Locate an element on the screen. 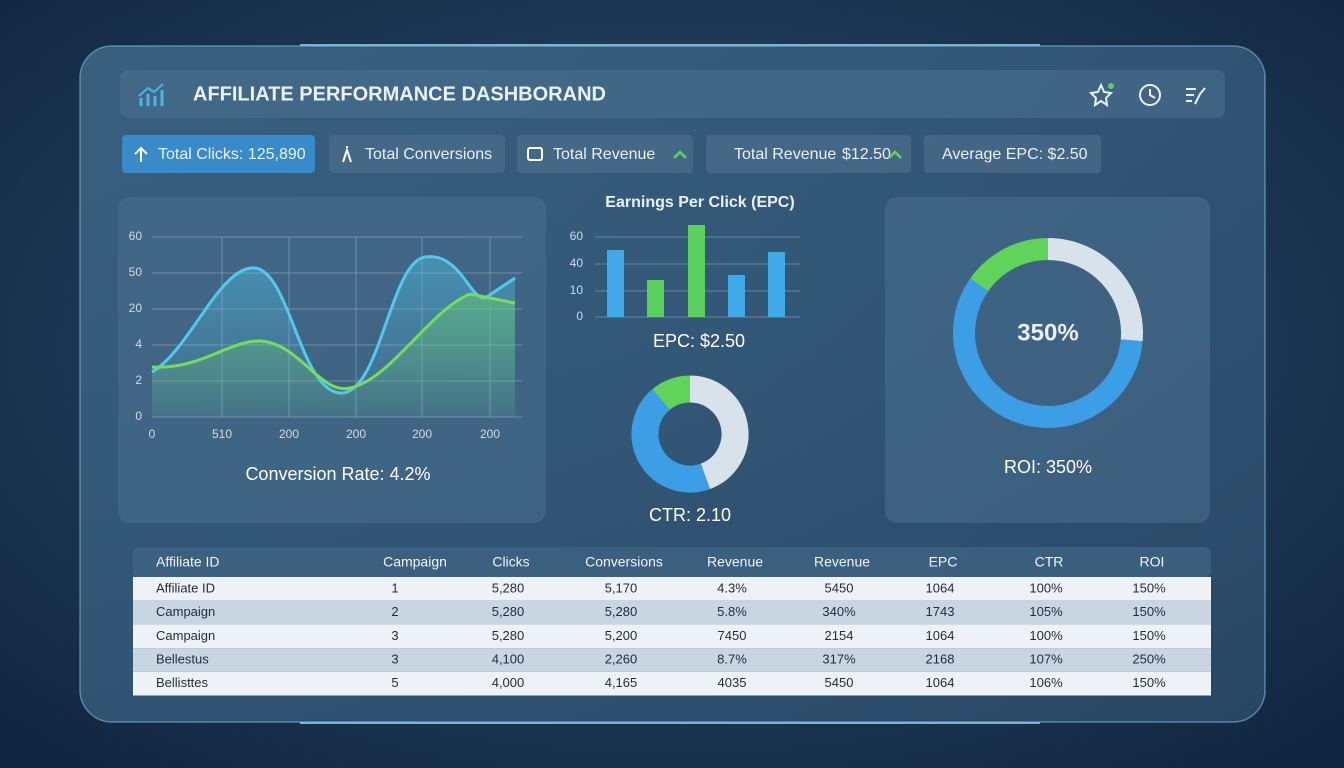 Image resolution: width=1344 pixels, height=768 pixels. table-cell: 8.7% is located at coordinates (732, 659).